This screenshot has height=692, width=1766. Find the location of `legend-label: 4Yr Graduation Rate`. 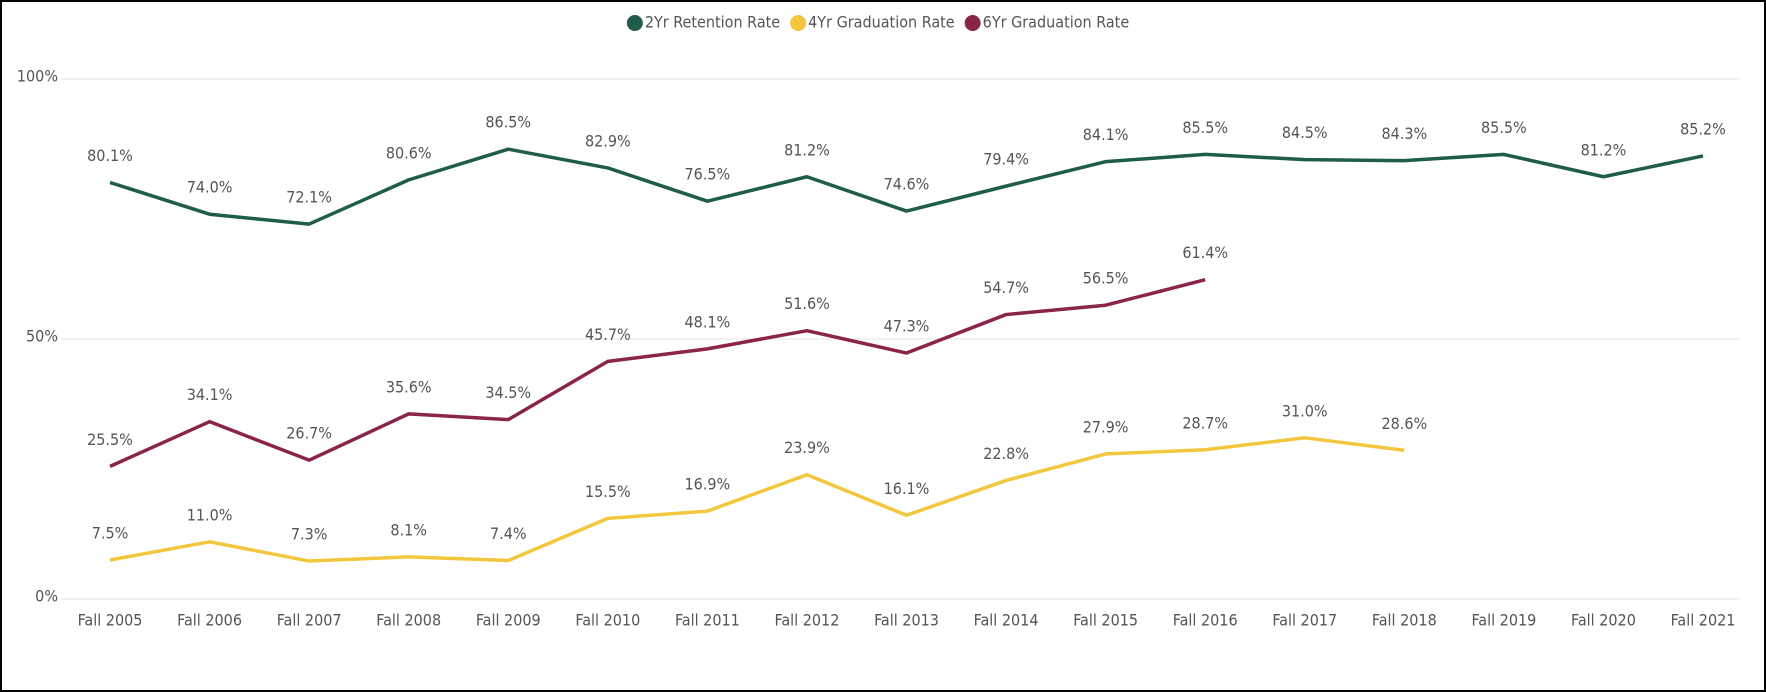

legend-label: 4Yr Graduation Rate is located at coordinates (881, 22).